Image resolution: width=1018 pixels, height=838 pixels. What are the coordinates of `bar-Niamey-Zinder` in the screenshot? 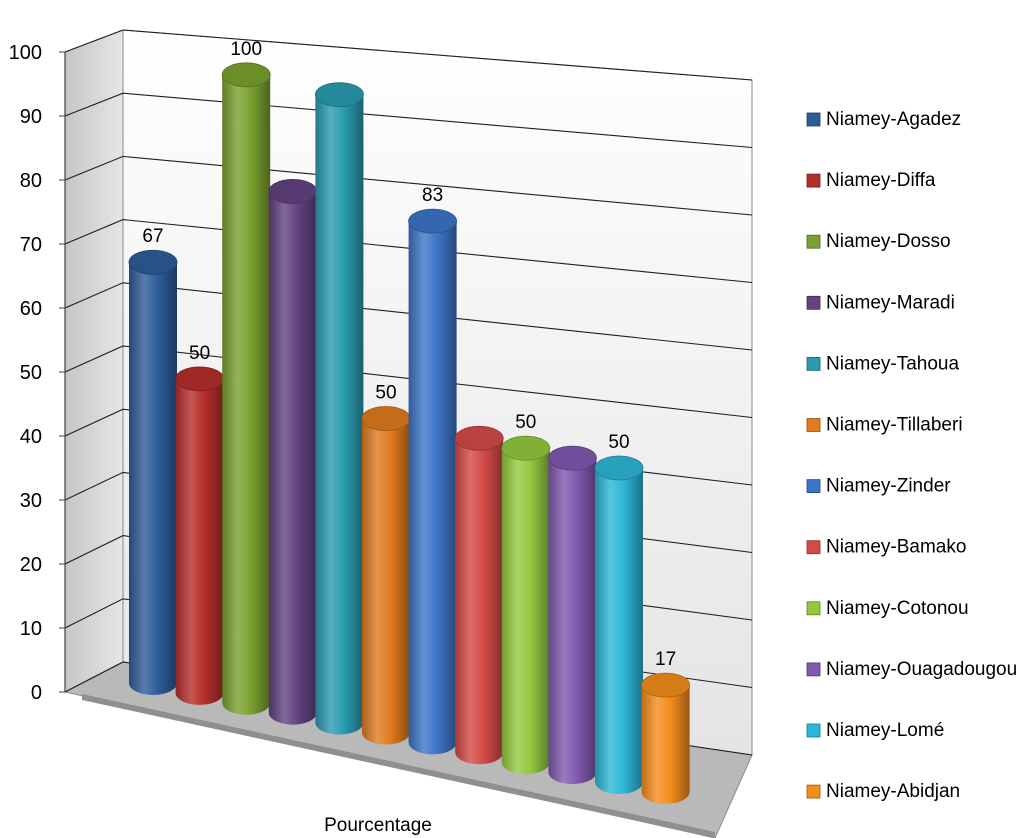 It's located at (433, 481).